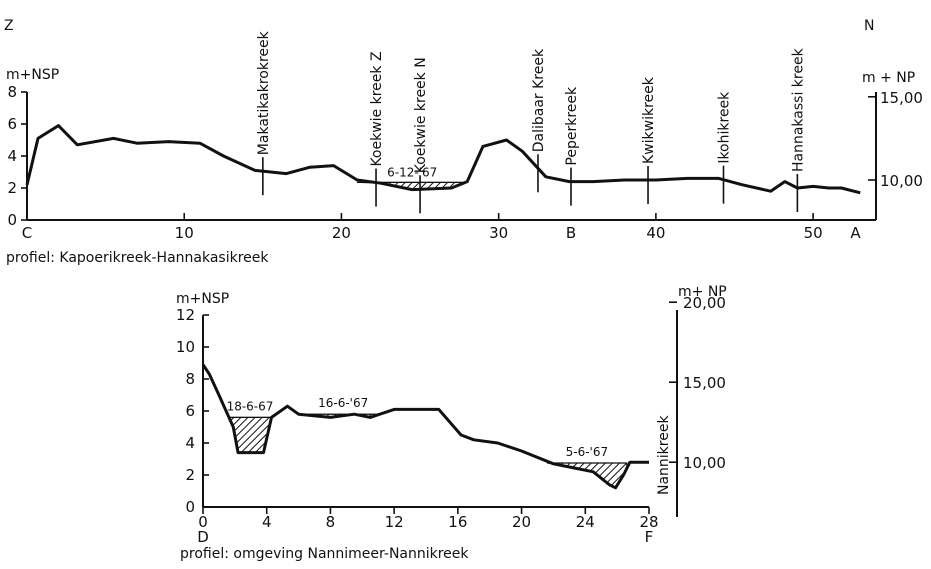 Image resolution: width=931 pixels, height=569 pixels. I want to click on top-left-axis-label: m+NSP, so click(32, 75).